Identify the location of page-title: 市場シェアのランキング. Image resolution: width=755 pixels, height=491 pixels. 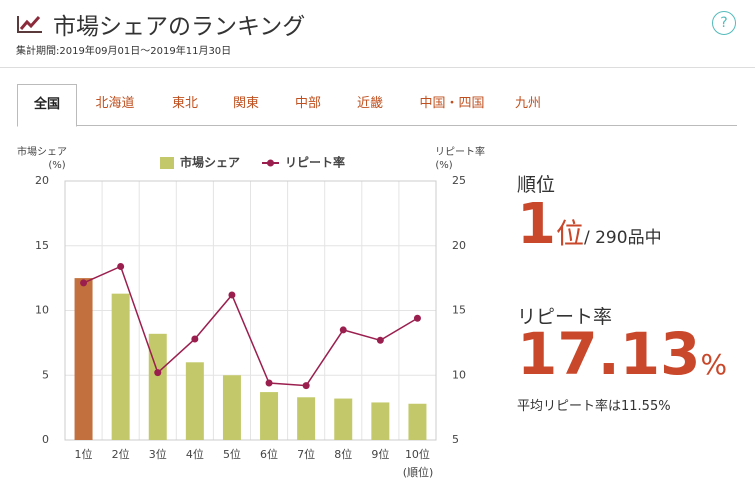
(179, 27).